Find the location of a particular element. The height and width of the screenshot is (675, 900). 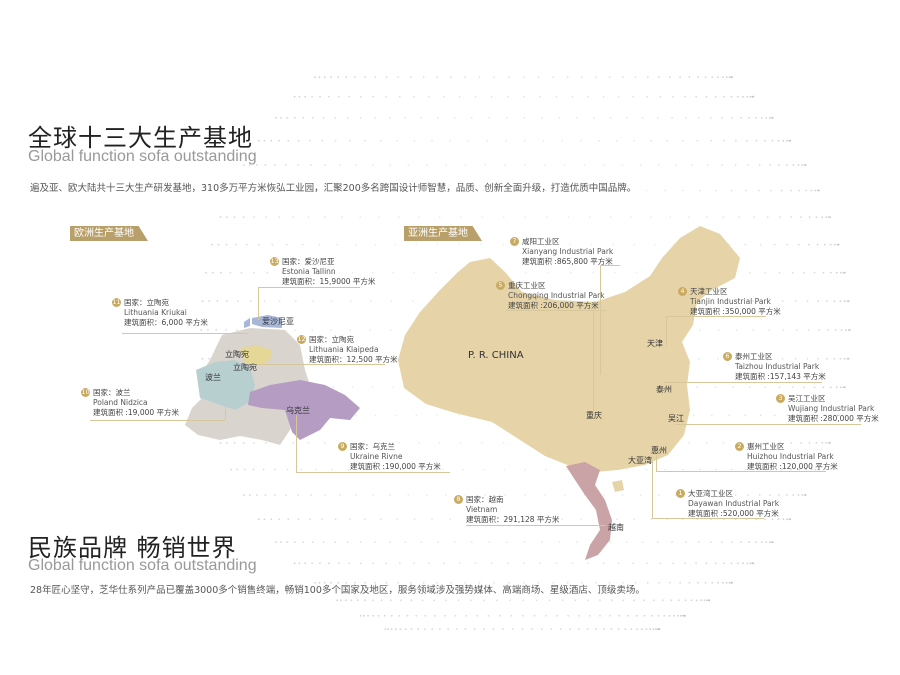

number-badge: 11 is located at coordinates (116, 302).